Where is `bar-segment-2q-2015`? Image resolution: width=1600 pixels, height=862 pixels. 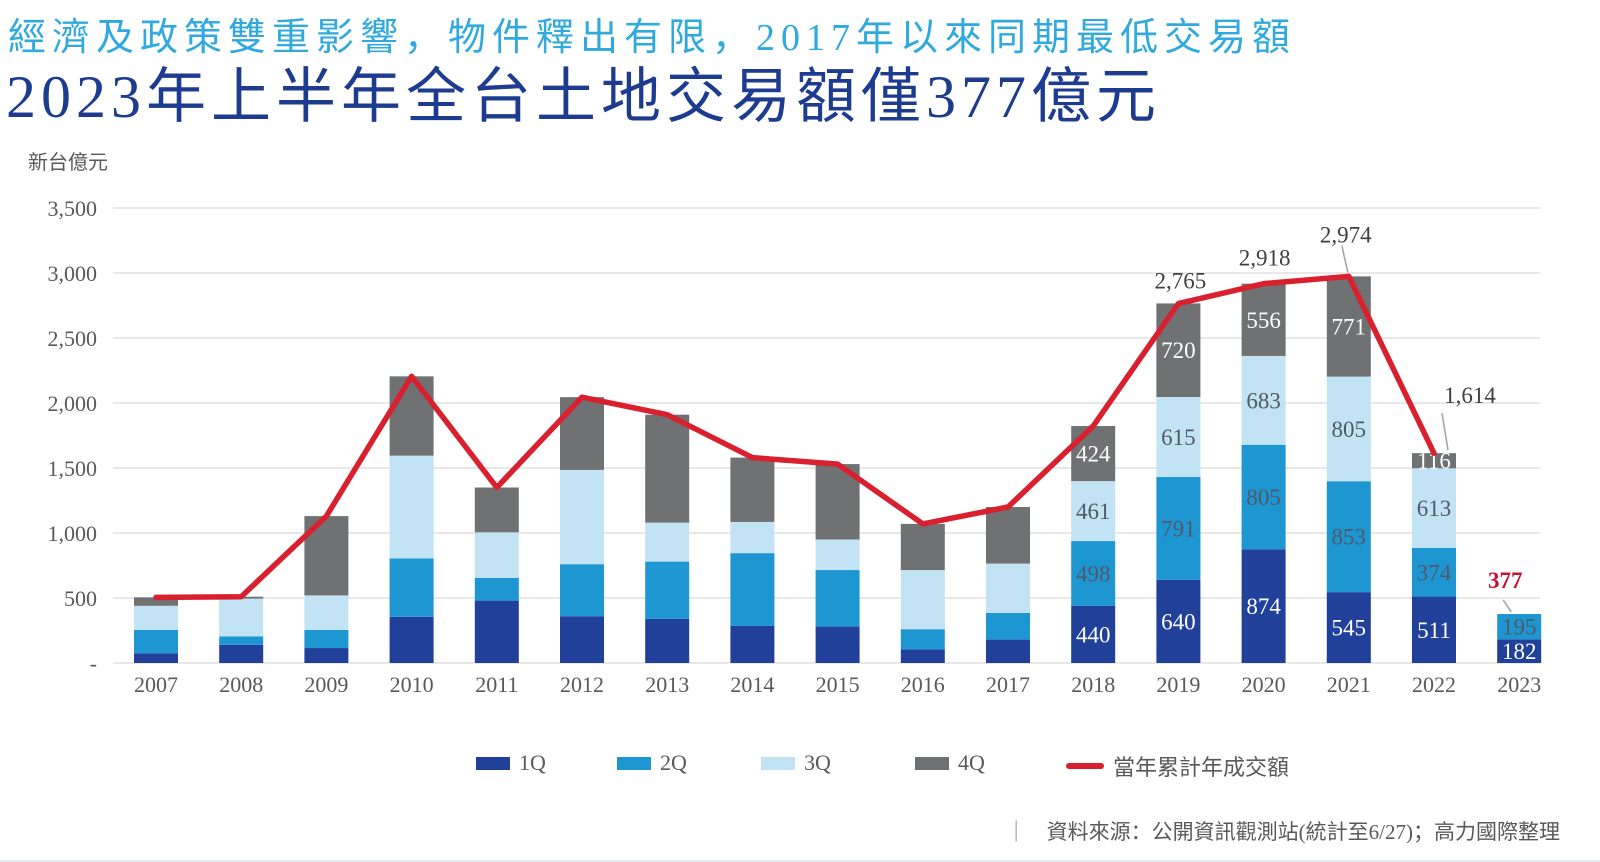
bar-segment-2q-2015 is located at coordinates (837, 598).